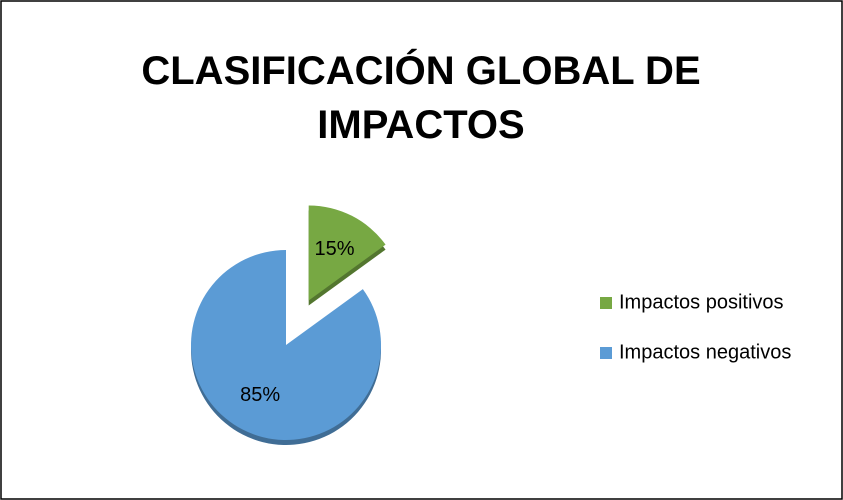  Describe the element at coordinates (701, 302) in the screenshot. I see `legend-label: Impactos positivos` at that location.